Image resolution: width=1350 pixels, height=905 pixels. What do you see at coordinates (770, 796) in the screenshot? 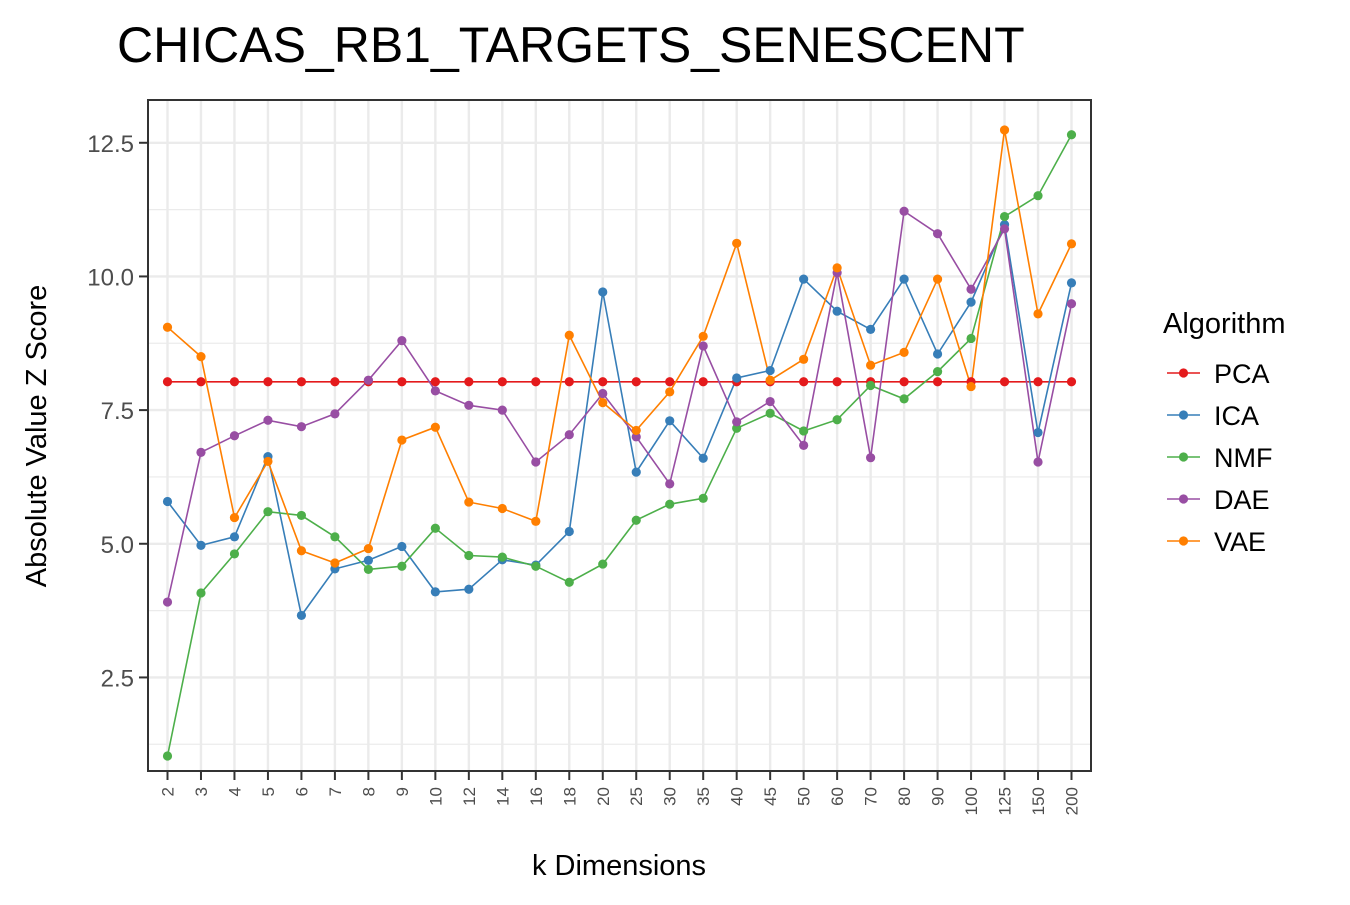
I see `x-tick-label: 45` at bounding box center [770, 796].